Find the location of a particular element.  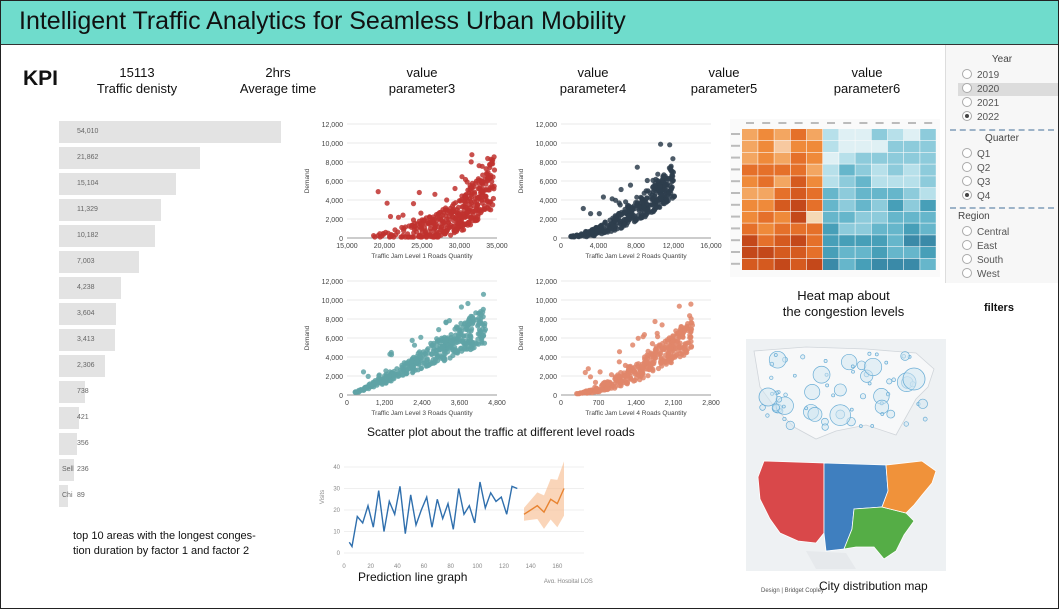

year-option-2020: 2020 is located at coordinates (1008, 89).